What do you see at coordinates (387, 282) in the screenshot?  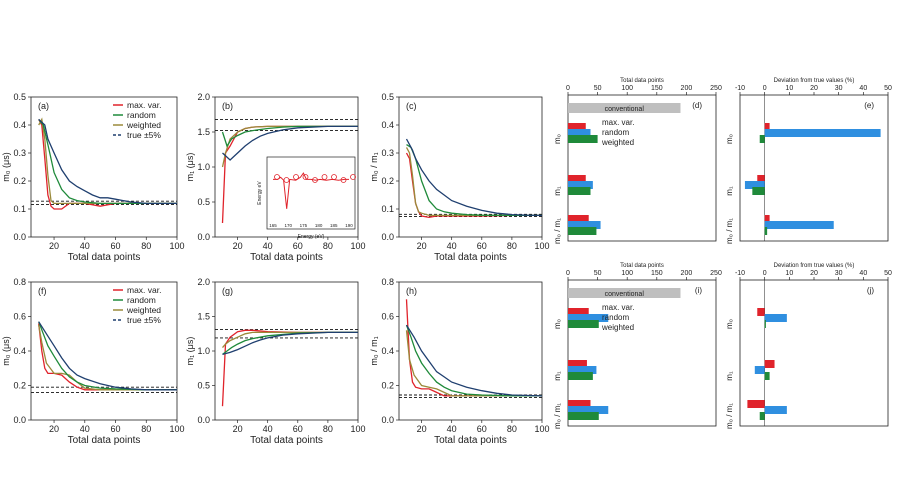 I see `y-tick-label: 0.8` at bounding box center [387, 282].